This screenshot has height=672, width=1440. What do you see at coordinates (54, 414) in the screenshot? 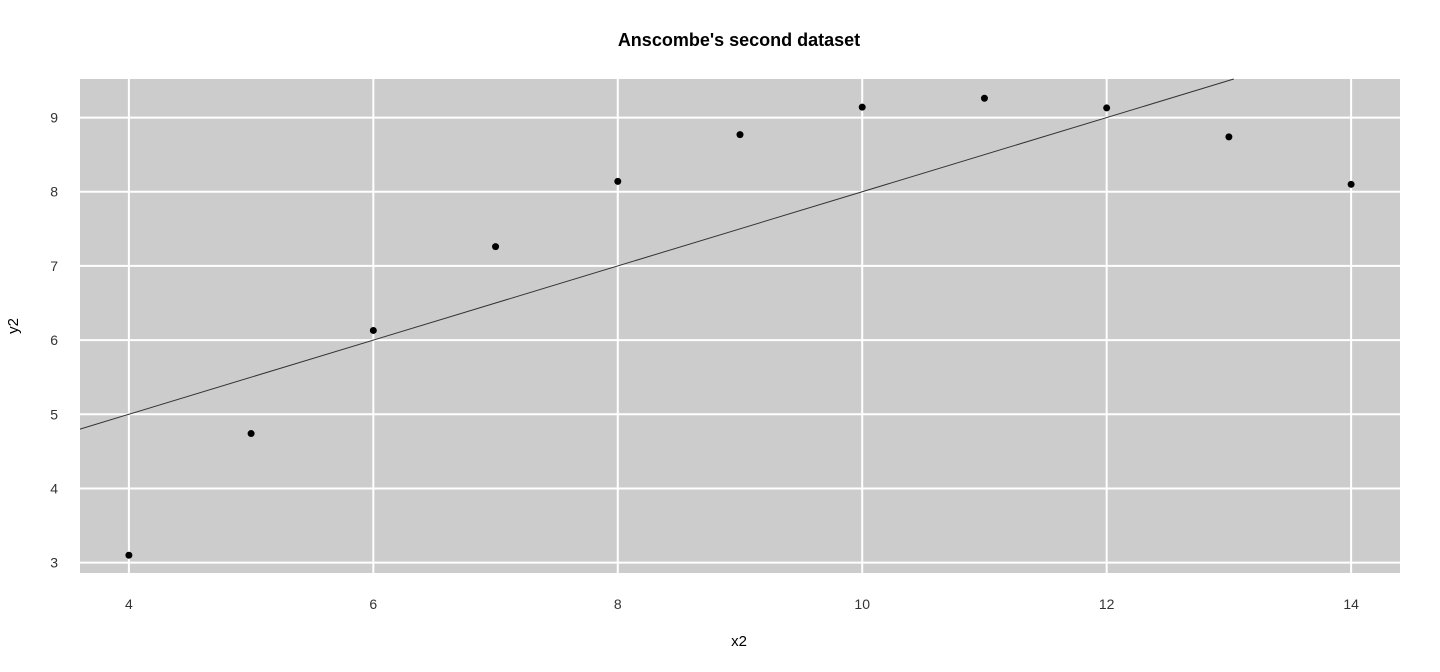
I see `y-tick-label: 5` at bounding box center [54, 414].